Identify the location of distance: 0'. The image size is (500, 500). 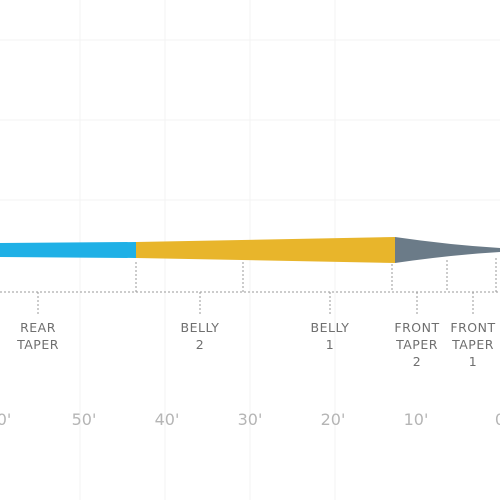
(5, 419).